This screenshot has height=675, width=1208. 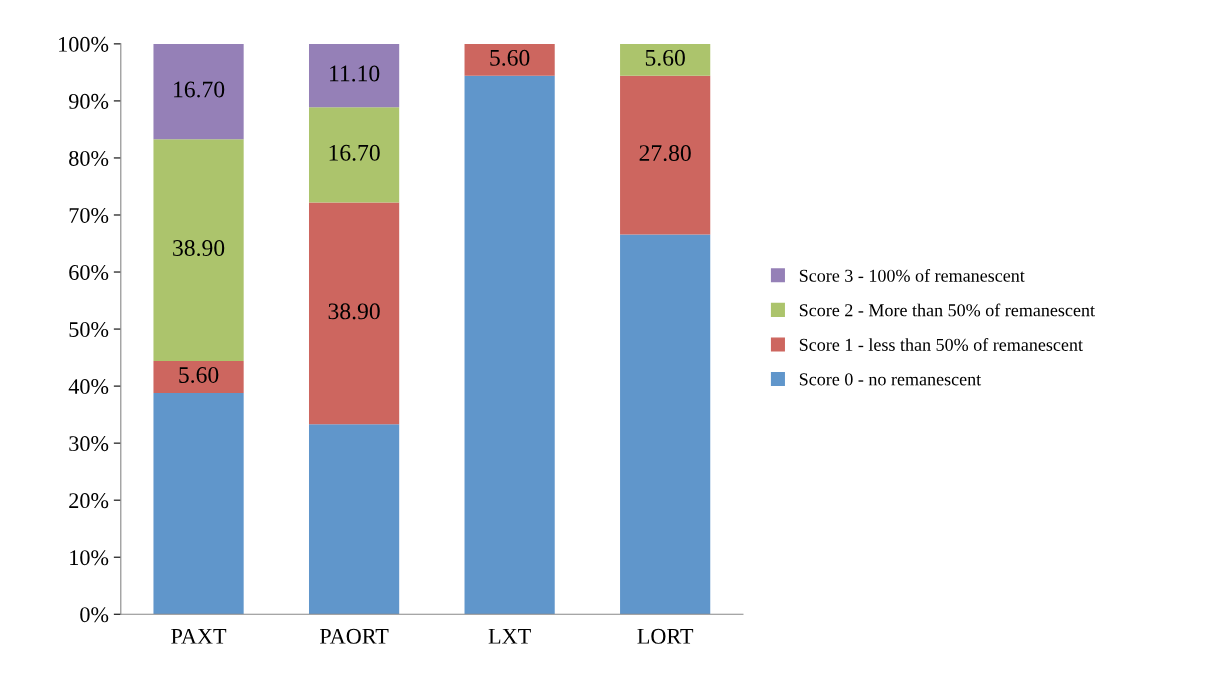 What do you see at coordinates (89, 158) in the screenshot?
I see `y-tick-label: 80%` at bounding box center [89, 158].